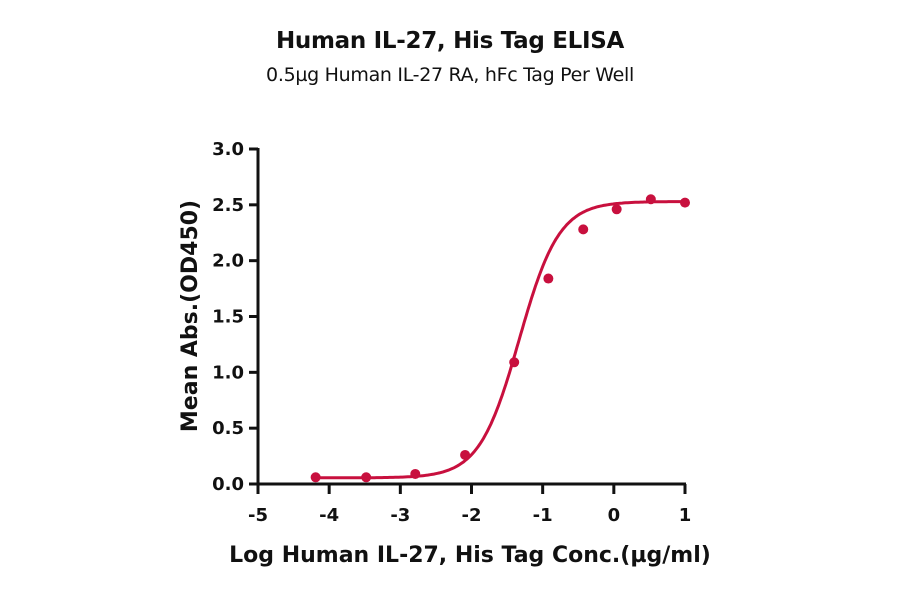 The image size is (900, 594). I want to click on x-tick-label: -3, so click(400, 515).